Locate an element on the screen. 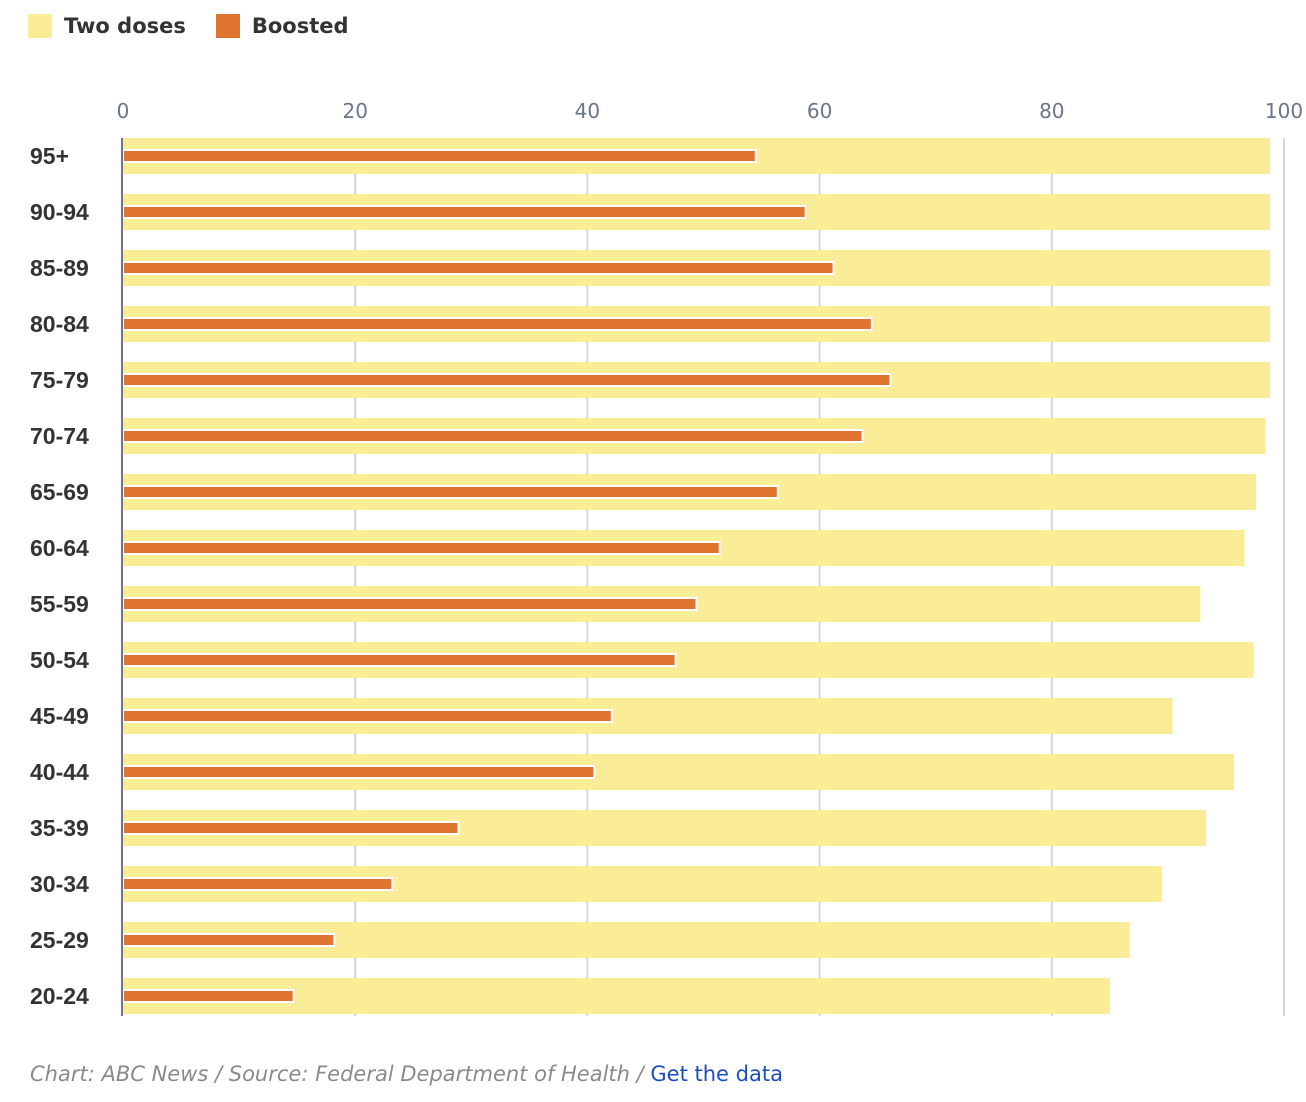  get-the-data-link: Get the data is located at coordinates (716, 1074).